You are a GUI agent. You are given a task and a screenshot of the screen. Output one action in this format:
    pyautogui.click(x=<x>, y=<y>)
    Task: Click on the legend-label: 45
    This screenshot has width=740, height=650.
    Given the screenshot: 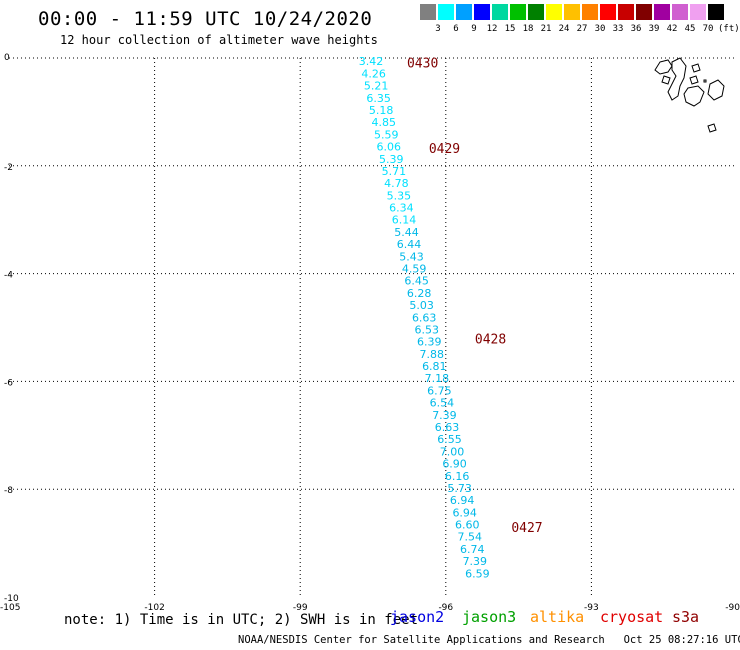 What is the action you would take?
    pyautogui.click(x=690, y=29)
    